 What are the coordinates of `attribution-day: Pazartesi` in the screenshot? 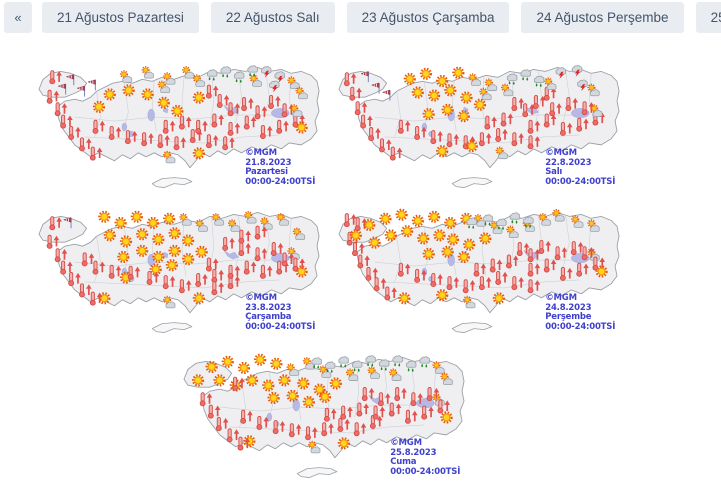 It's located at (266, 172).